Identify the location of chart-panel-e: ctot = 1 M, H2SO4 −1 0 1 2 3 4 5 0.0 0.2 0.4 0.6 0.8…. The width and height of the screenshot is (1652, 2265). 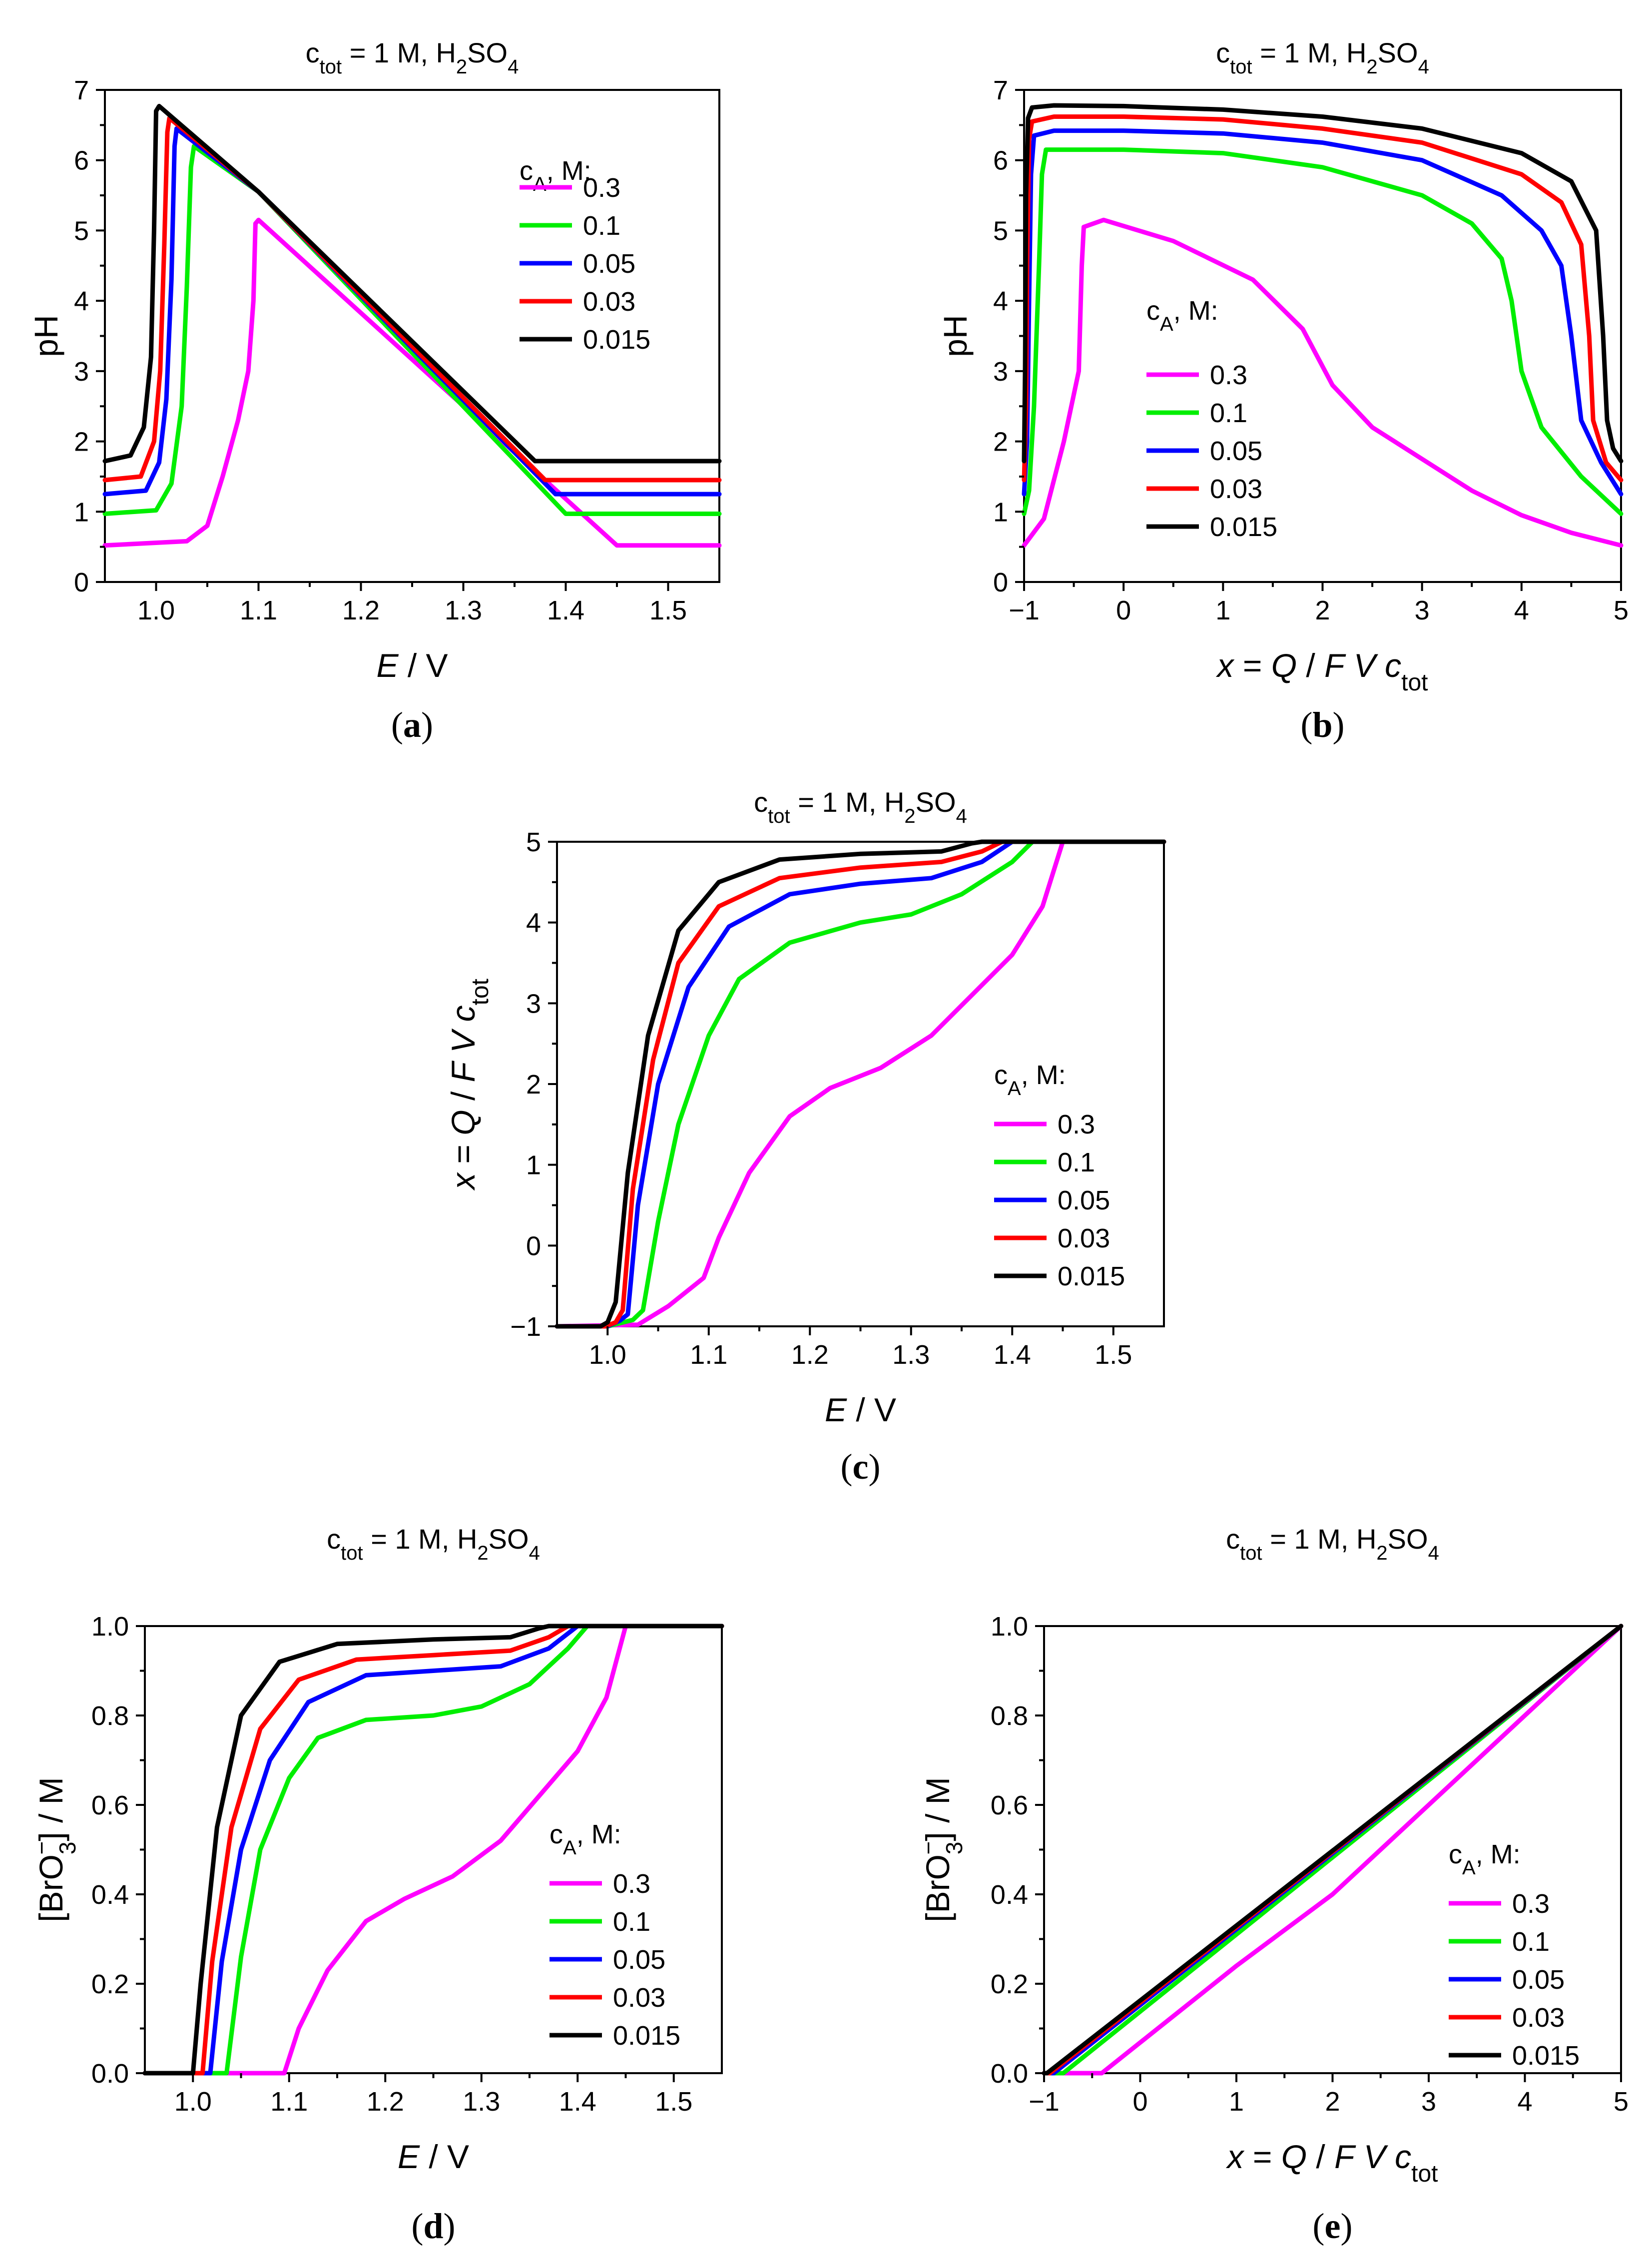
(1272, 1884).